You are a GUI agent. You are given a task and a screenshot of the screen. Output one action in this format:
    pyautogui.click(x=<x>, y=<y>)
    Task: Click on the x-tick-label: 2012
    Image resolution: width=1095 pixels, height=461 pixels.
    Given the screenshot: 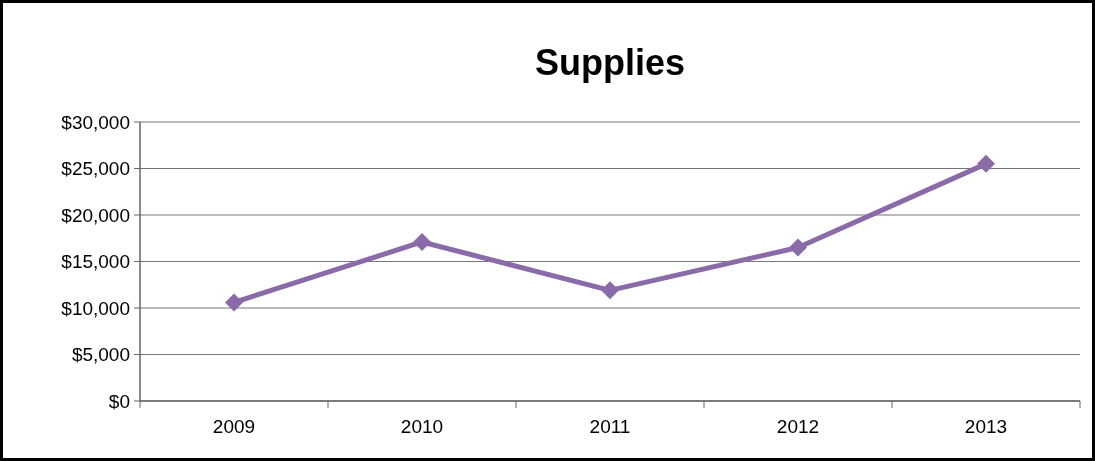 What is the action you would take?
    pyautogui.click(x=798, y=426)
    